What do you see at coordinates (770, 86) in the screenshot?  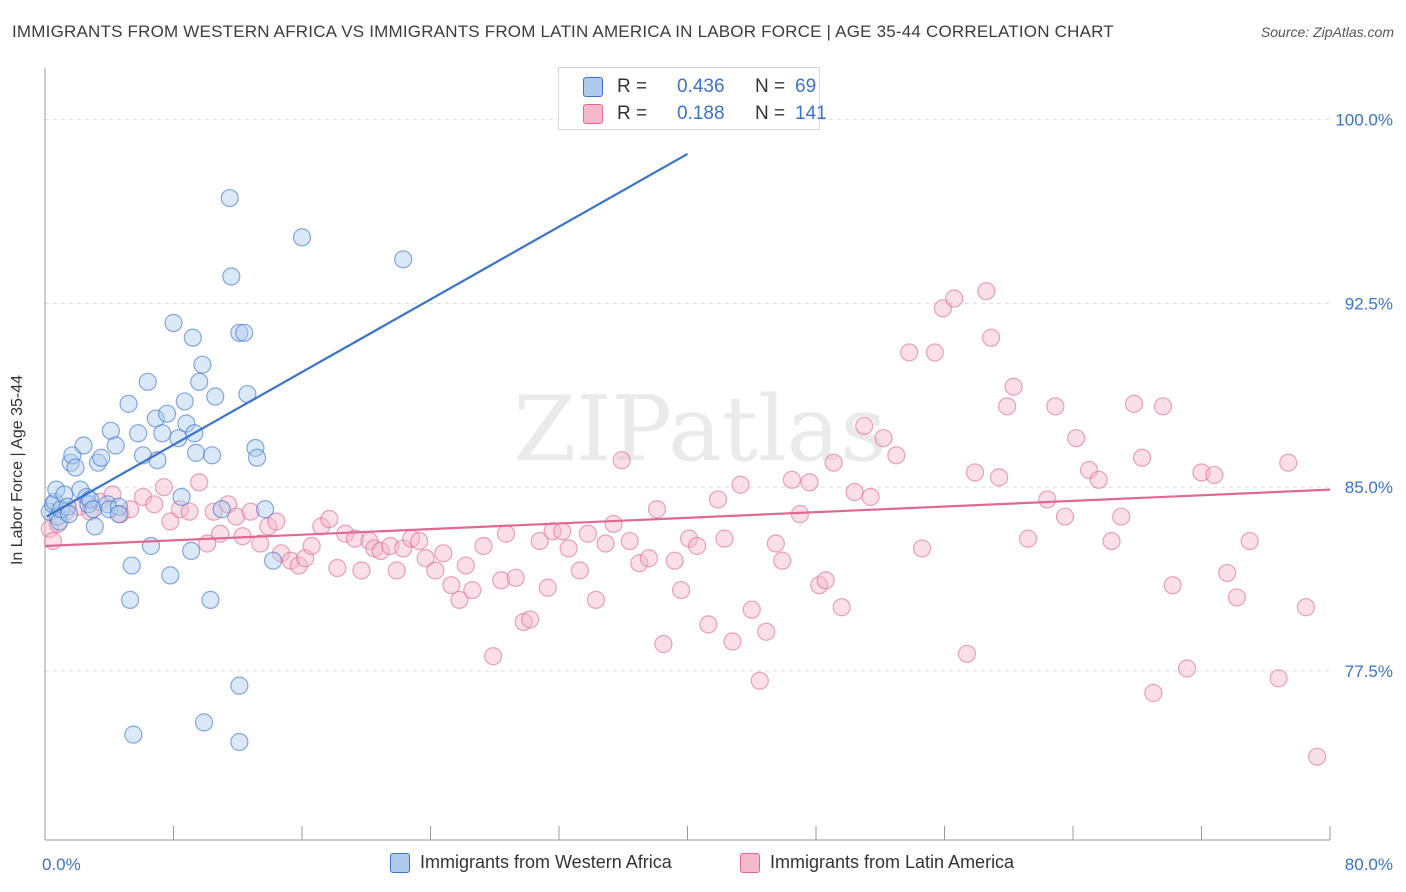 I see `legend-n-label: N =` at bounding box center [770, 86].